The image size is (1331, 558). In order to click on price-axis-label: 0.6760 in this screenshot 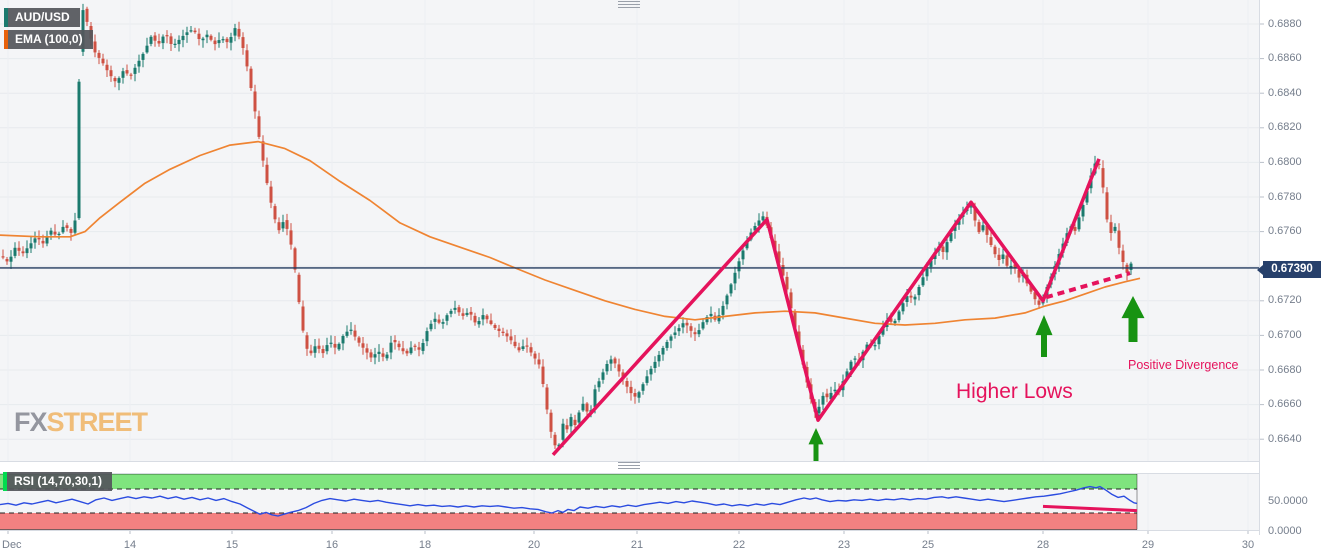, I will do `click(1285, 231)`.